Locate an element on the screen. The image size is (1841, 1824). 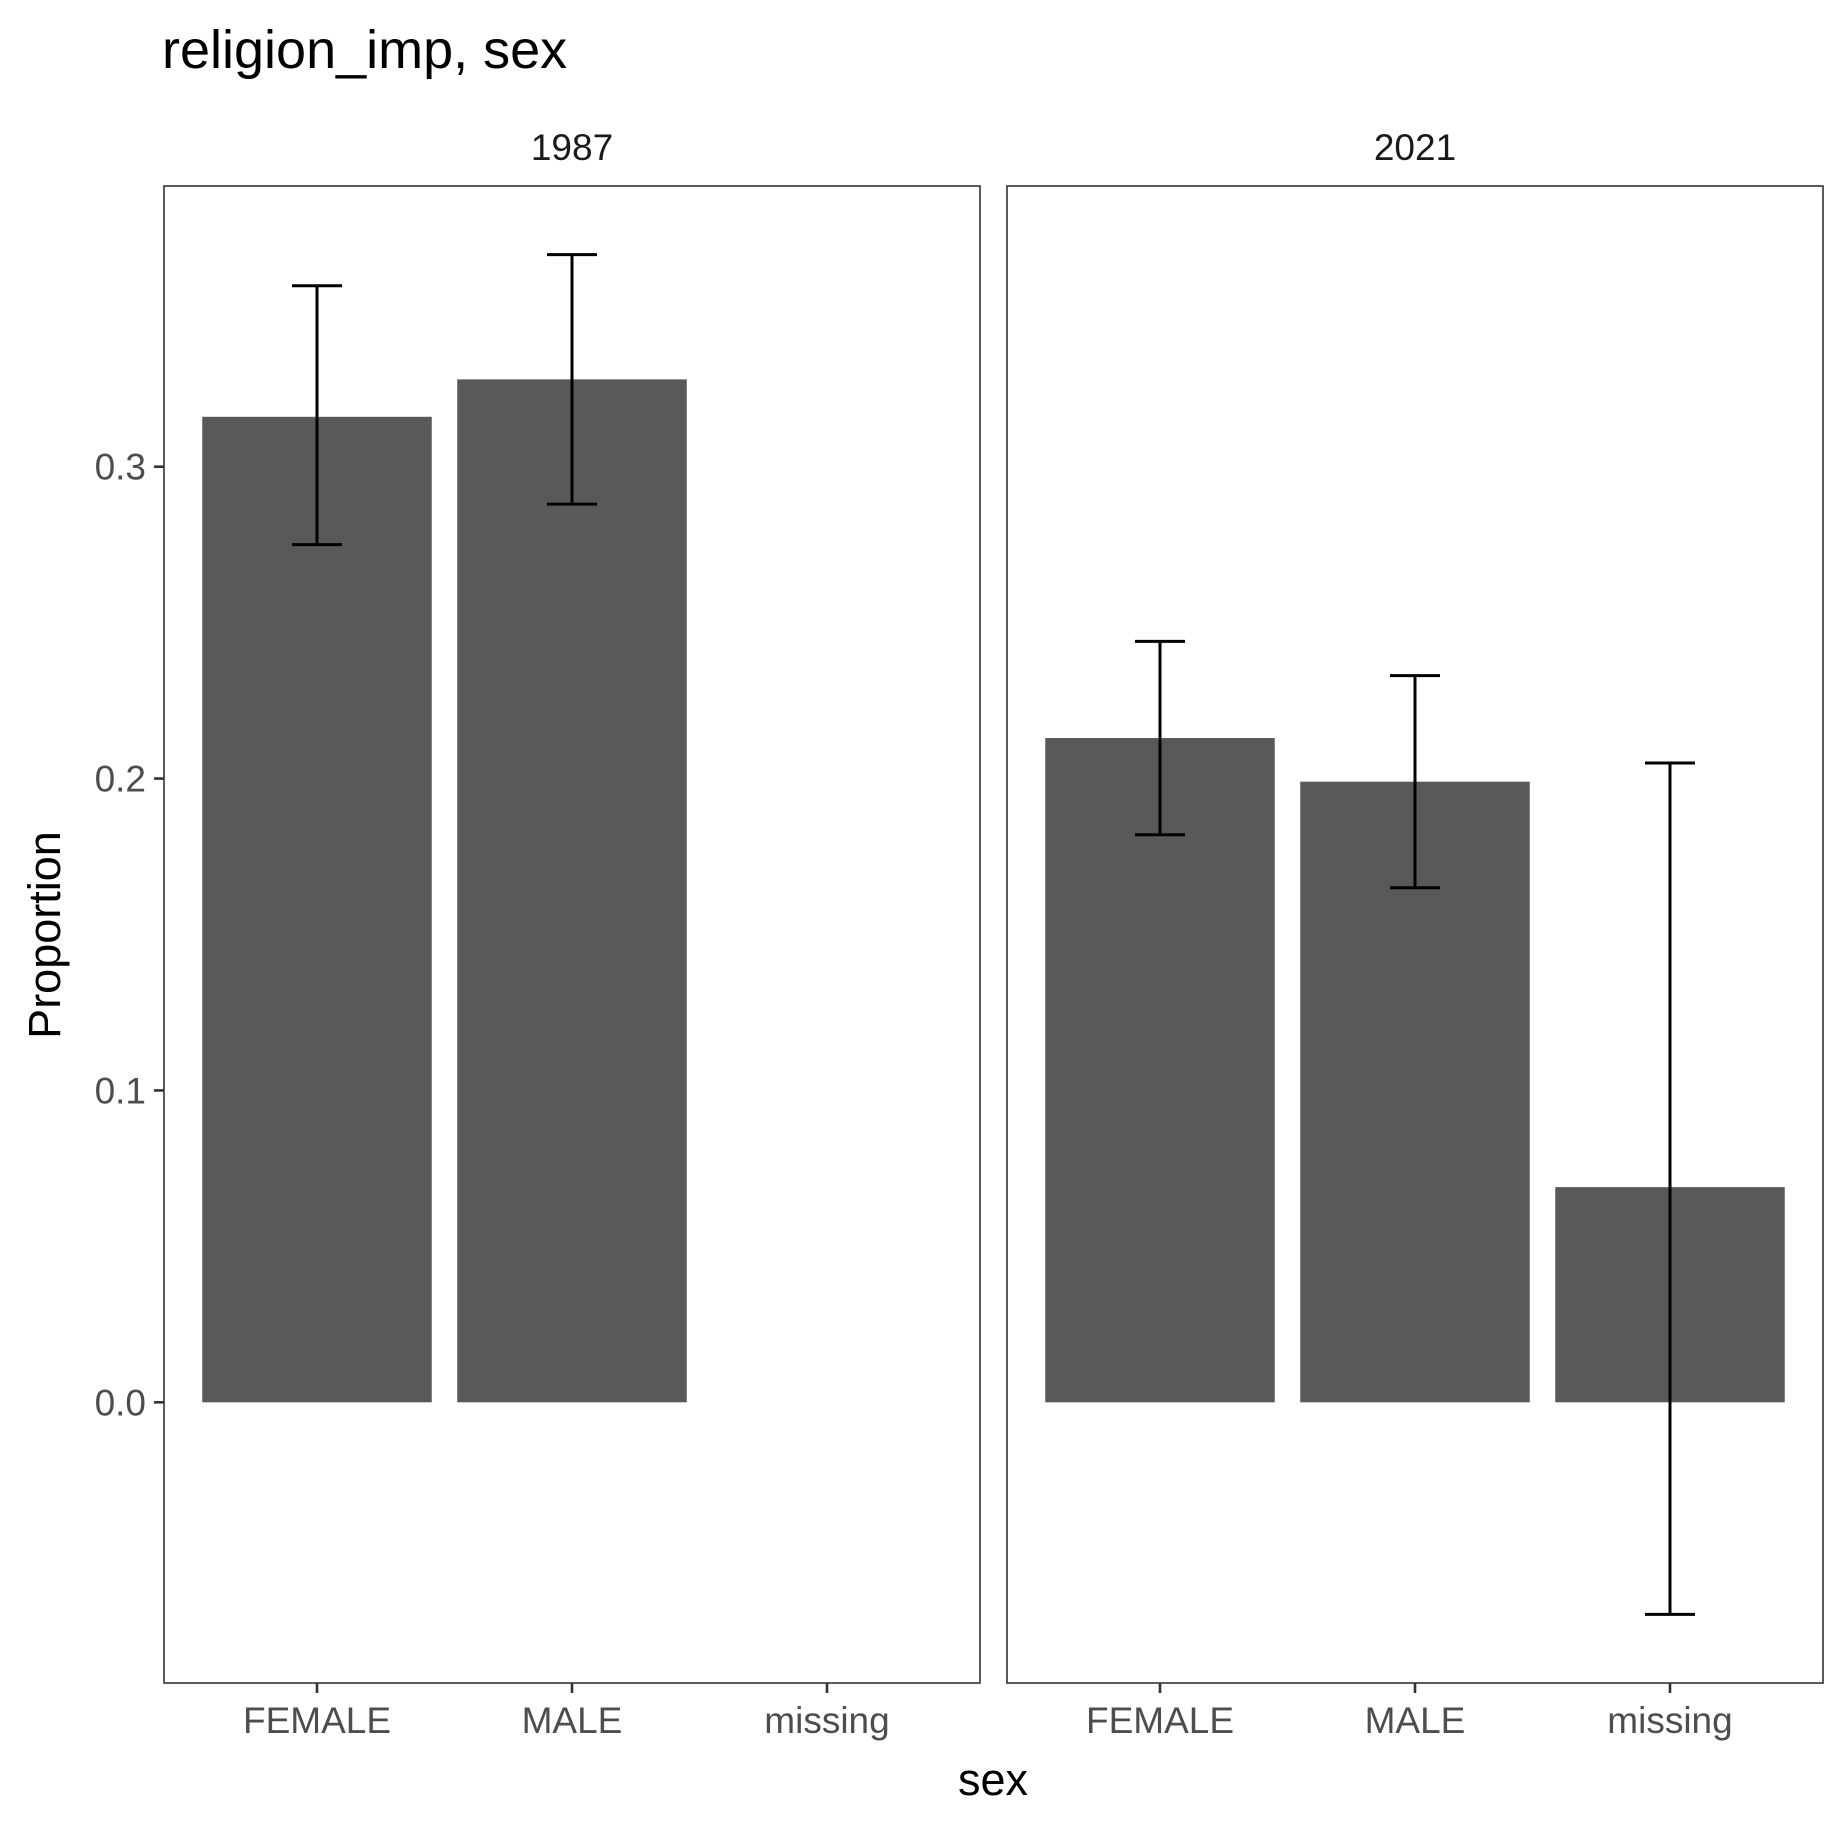
y-axis-title: Proportion is located at coordinates (44, 935).